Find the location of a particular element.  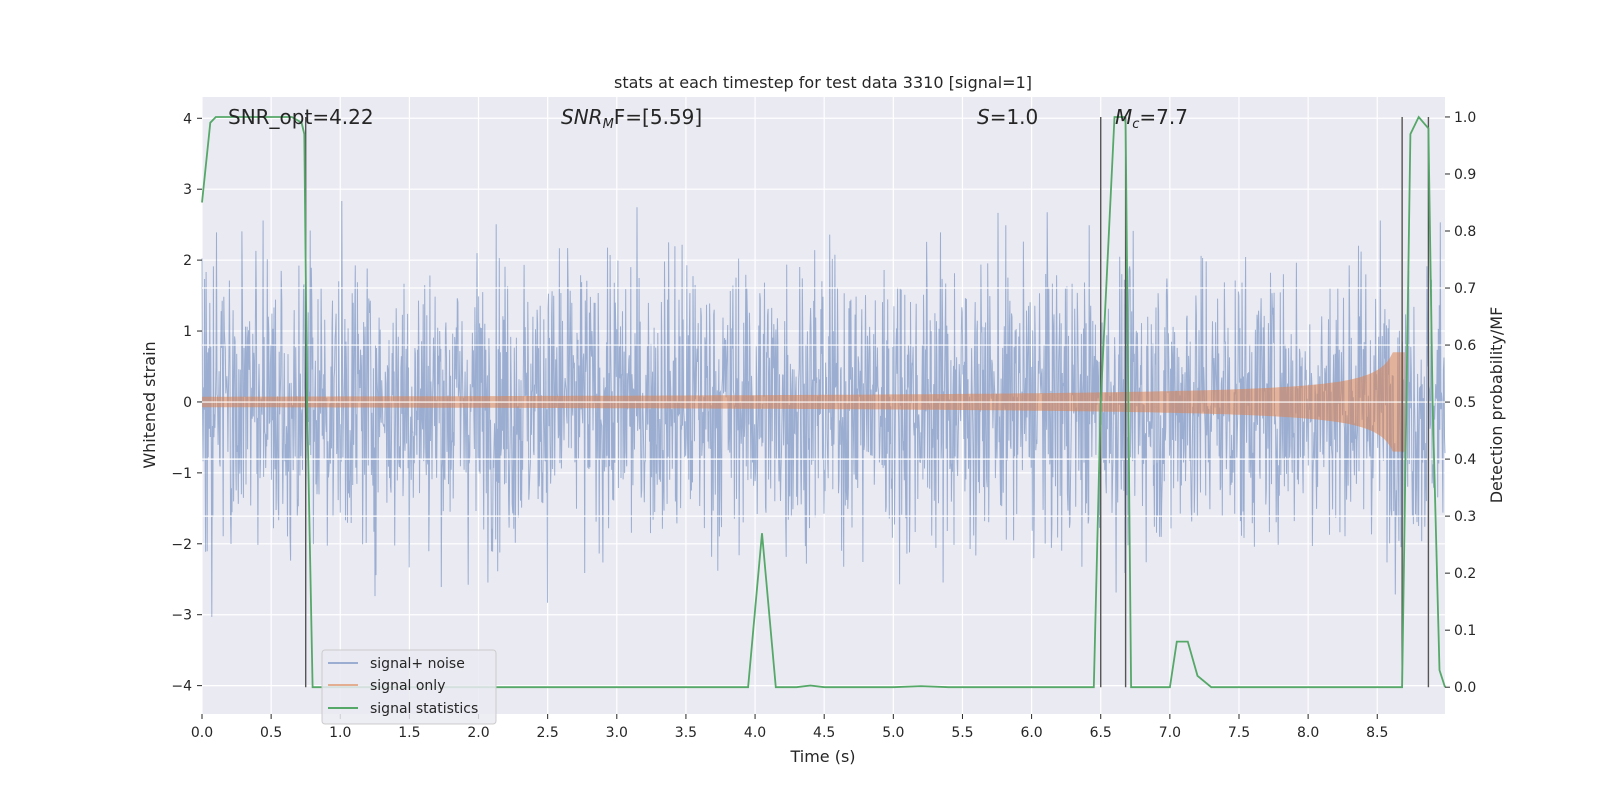

y-tick-label: −2 is located at coordinates (181, 545).